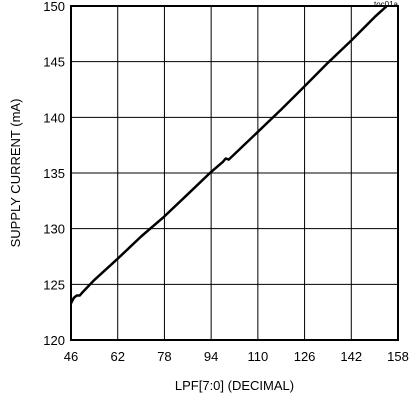 This screenshot has width=419, height=404. I want to click on y-tick-labels: 120 125 130 135 140 145 150, so click(54, 174).